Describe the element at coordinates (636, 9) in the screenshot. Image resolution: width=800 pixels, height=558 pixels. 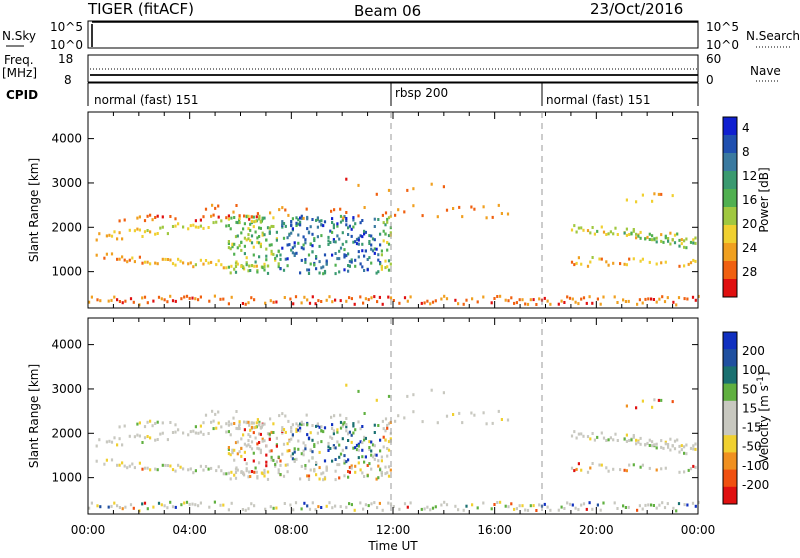
I see `date-label: 23/Oct/2016` at that location.